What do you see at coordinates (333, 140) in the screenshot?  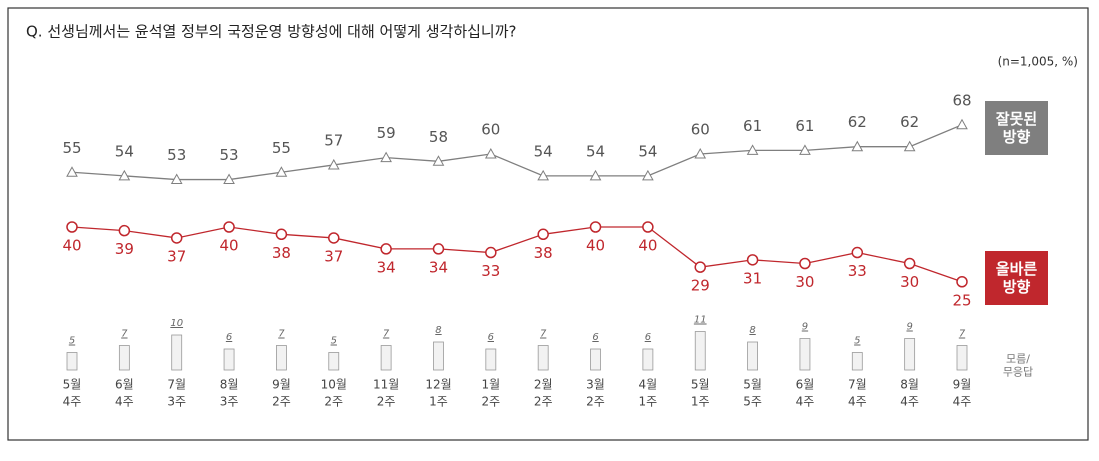 I see `data-label: 57` at bounding box center [333, 140].